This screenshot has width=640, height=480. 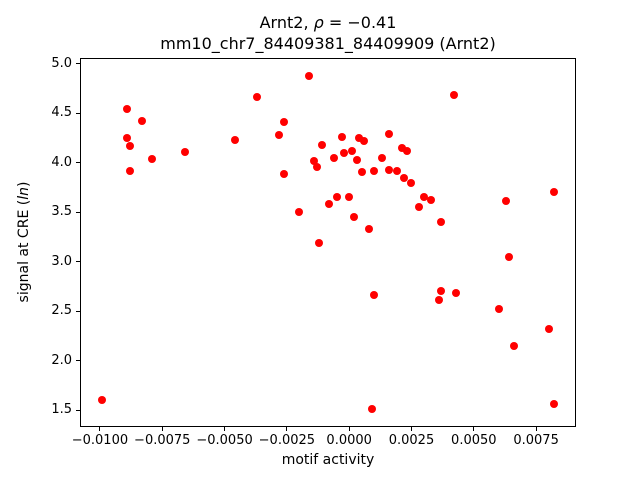 What do you see at coordinates (61, 212) in the screenshot?
I see `y-tick-label: 3.5` at bounding box center [61, 212].